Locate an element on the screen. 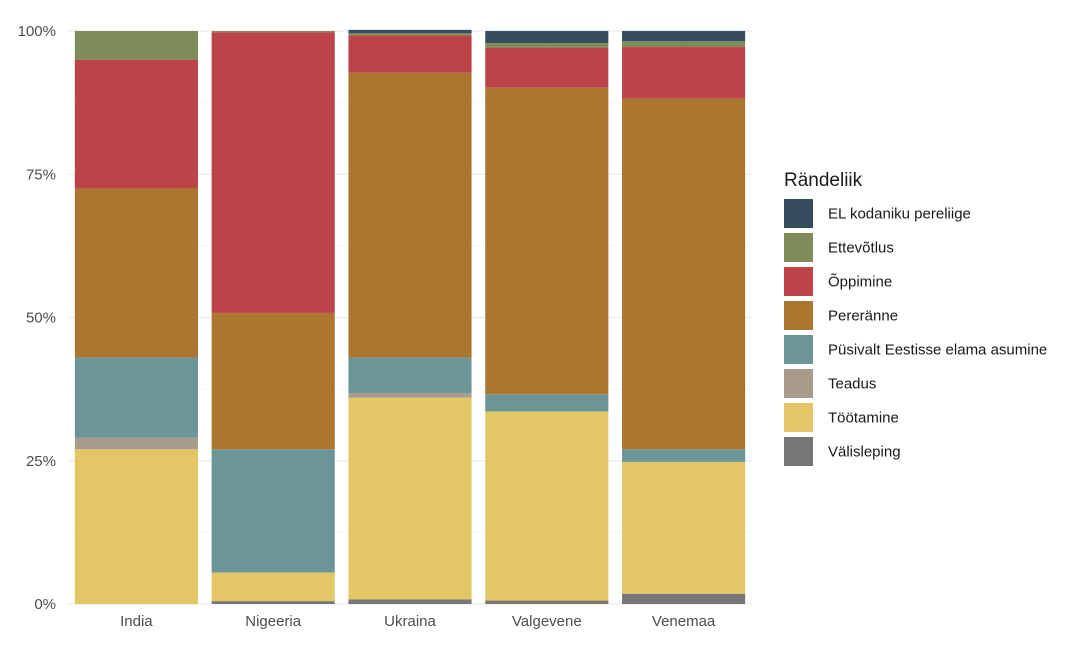 This screenshot has height=657, width=1091. y-axis: 0% 25% 50% 75% 100% is located at coordinates (37, 318).